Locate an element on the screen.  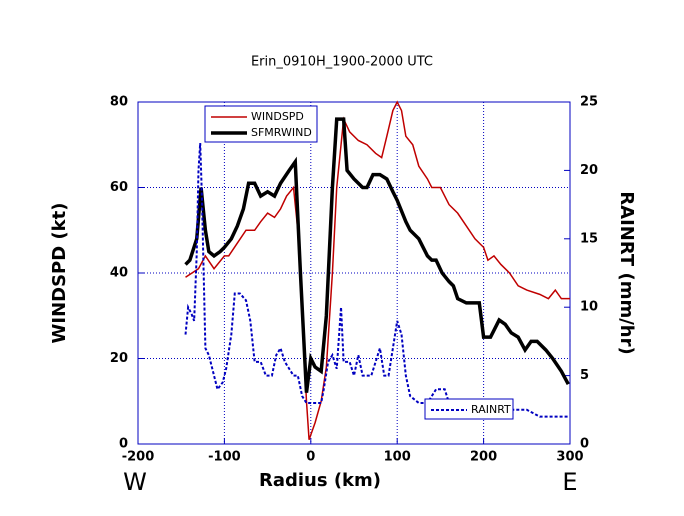
y2-tick-label: 15 is located at coordinates (589, 238).